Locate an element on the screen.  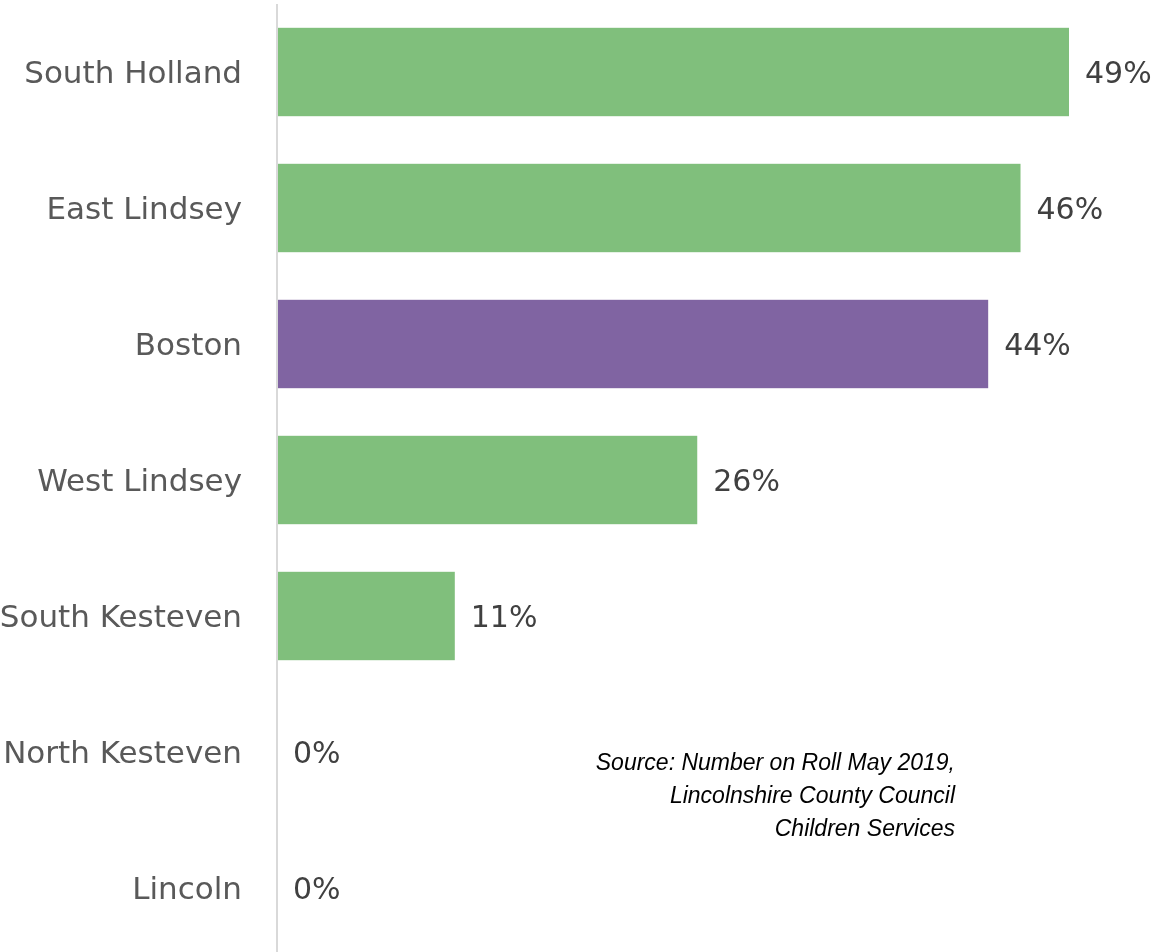
y-tick-label: East Lindsey is located at coordinates (144, 207).